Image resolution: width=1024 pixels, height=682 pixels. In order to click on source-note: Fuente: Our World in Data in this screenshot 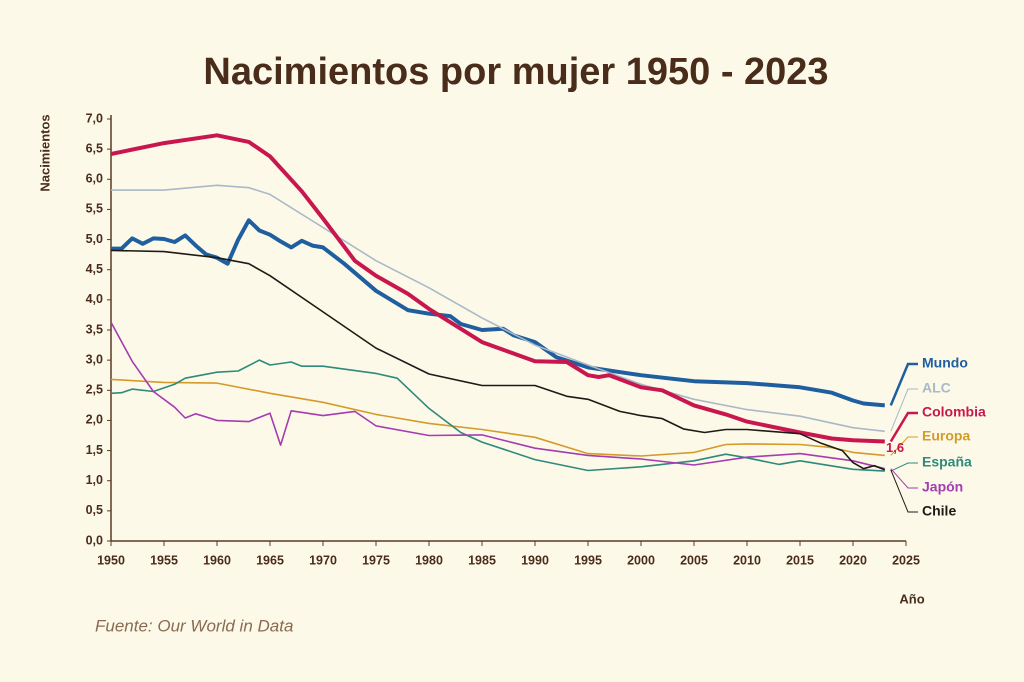, I will do `click(194, 625)`.